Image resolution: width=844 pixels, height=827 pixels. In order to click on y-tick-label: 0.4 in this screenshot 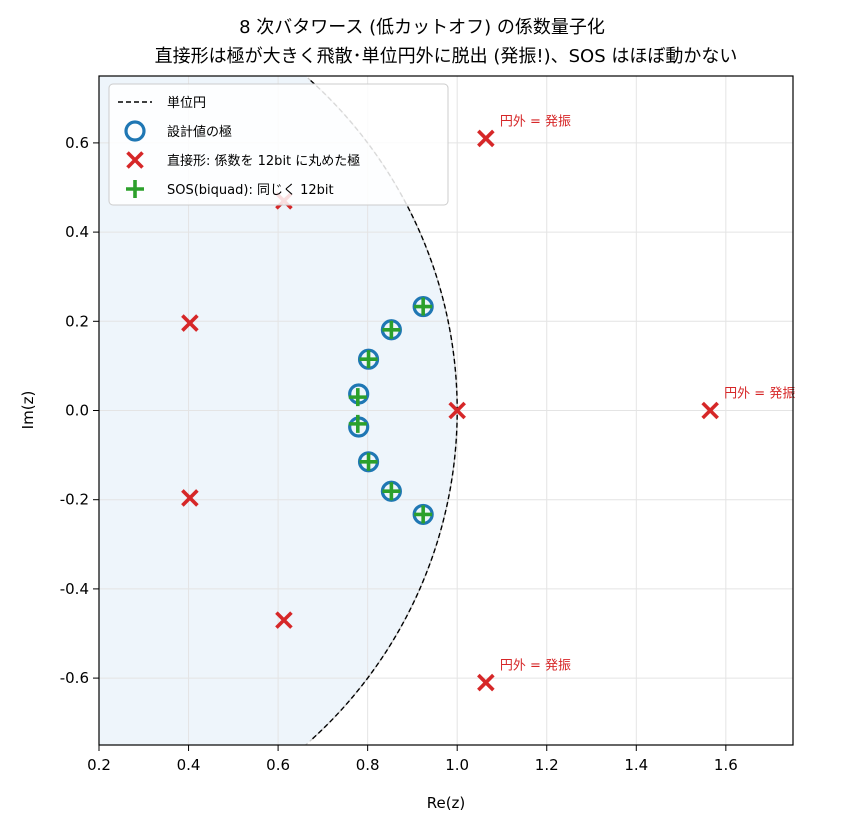, I will do `click(77, 232)`.